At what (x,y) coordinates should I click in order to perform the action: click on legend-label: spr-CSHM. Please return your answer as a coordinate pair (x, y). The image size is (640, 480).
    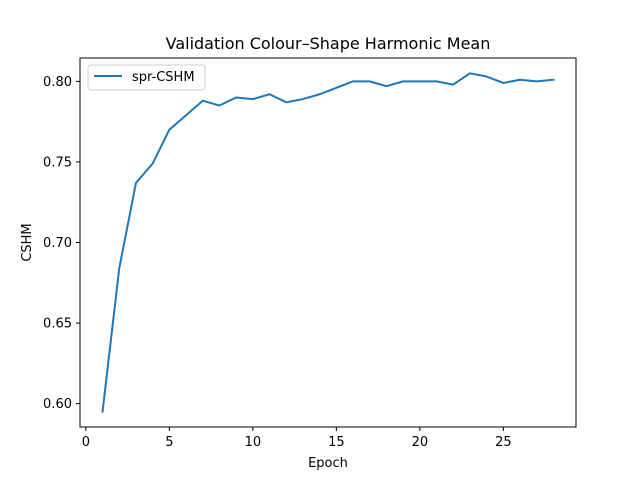
    Looking at the image, I should click on (163, 77).